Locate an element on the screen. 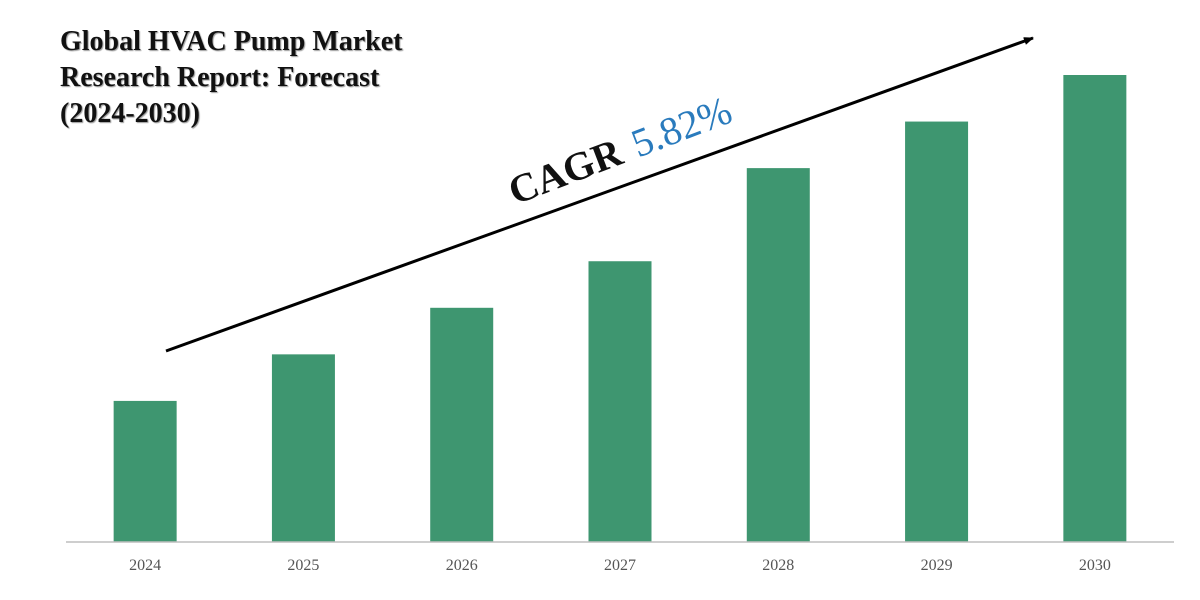 This screenshot has width=1200, height=600. x-tick-label: 2030 is located at coordinates (1095, 565).